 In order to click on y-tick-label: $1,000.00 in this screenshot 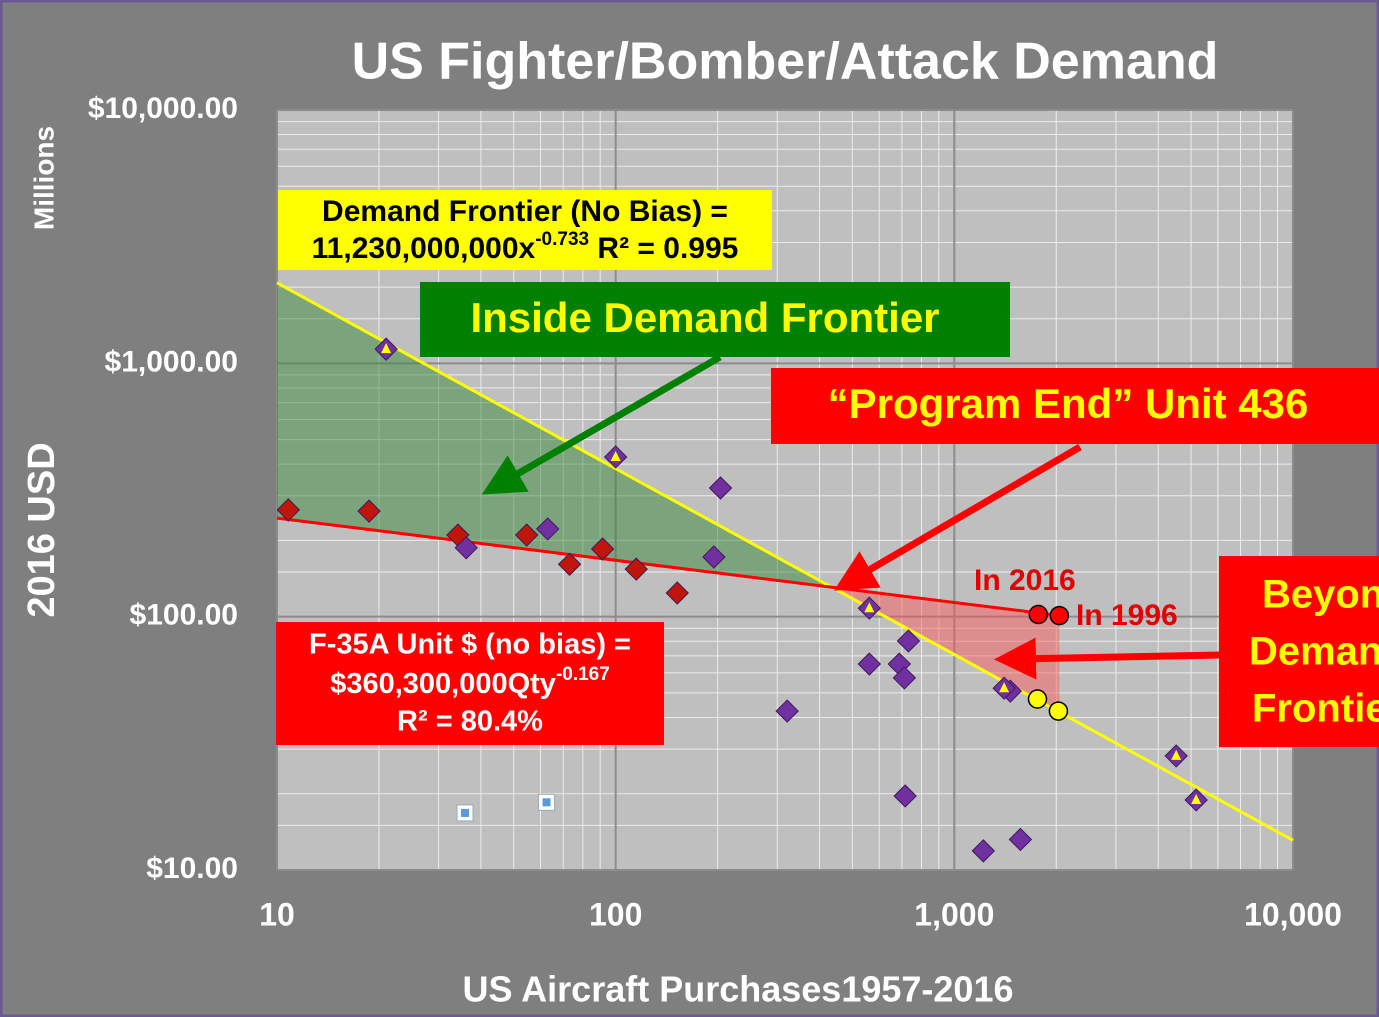, I will do `click(171, 361)`.